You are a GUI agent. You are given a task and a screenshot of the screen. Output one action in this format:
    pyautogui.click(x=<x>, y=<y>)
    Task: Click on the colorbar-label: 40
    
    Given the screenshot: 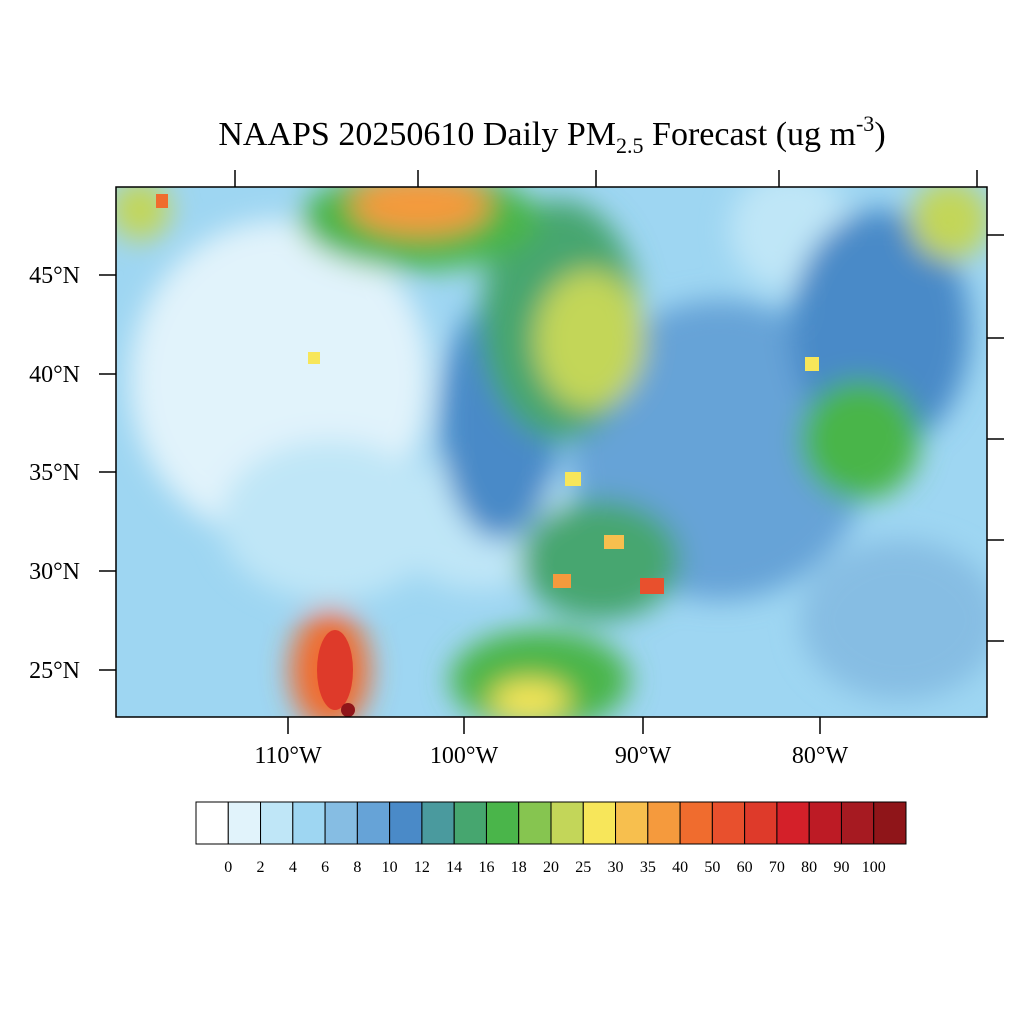 What is the action you would take?
    pyautogui.click(x=680, y=867)
    